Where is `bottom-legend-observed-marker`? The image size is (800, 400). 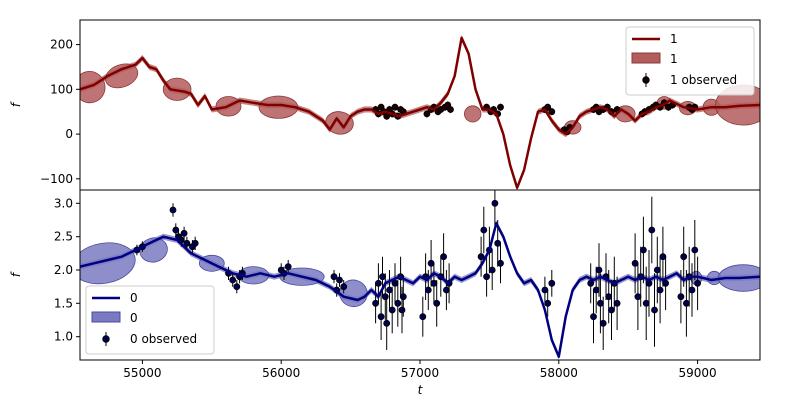 bottom-legend-observed-marker is located at coordinates (106, 339).